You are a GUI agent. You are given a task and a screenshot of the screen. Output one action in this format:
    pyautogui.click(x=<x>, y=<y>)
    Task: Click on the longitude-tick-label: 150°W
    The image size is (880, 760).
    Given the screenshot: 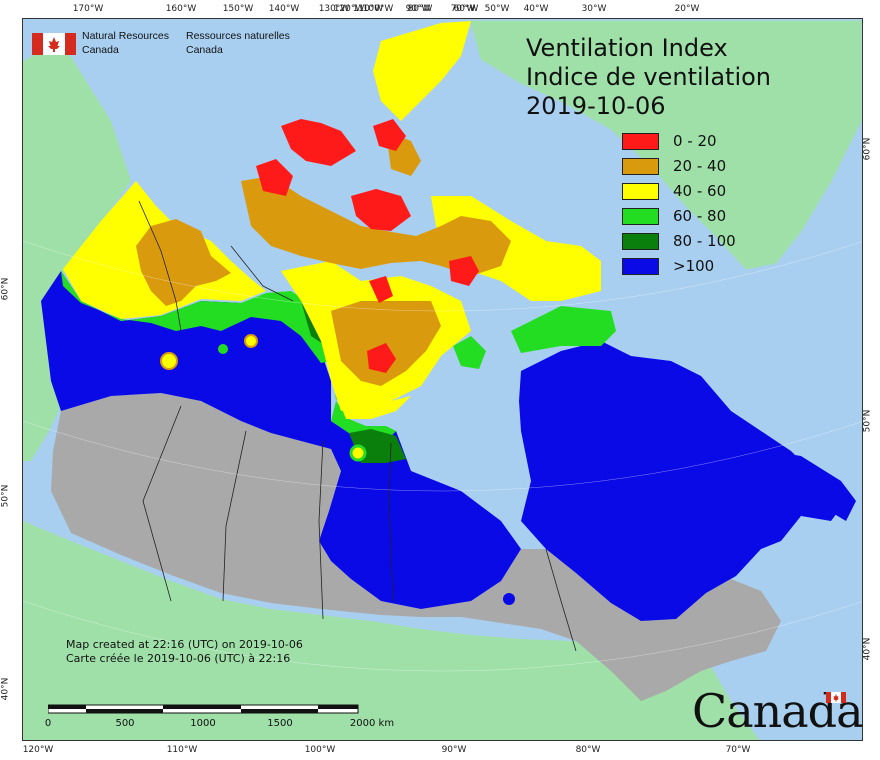 What is the action you would take?
    pyautogui.click(x=238, y=9)
    